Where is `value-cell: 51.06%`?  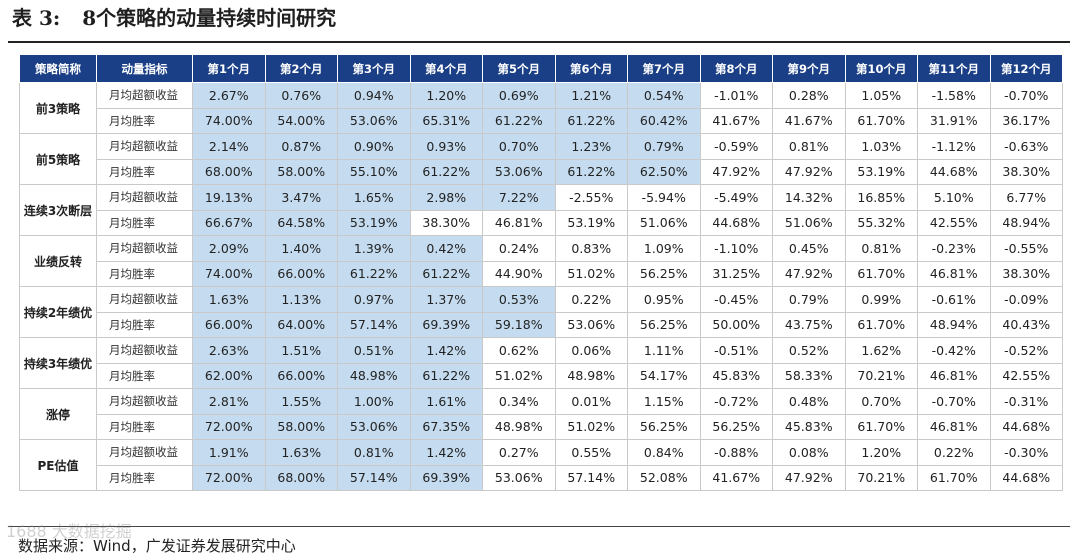
value-cell: 51.06% is located at coordinates (809, 222).